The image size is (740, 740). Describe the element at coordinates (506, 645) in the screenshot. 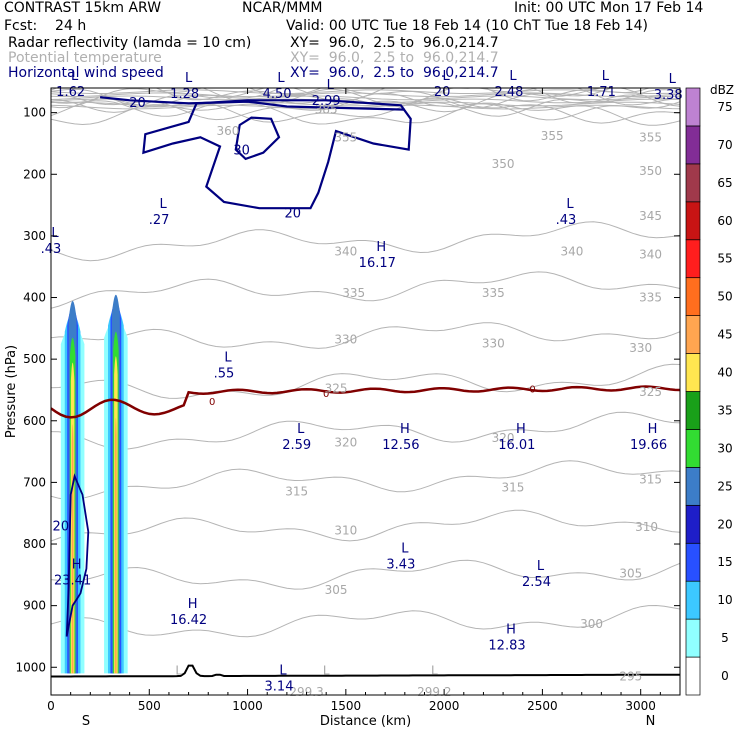

I see `wind-extremum-value: 12.83` at that location.